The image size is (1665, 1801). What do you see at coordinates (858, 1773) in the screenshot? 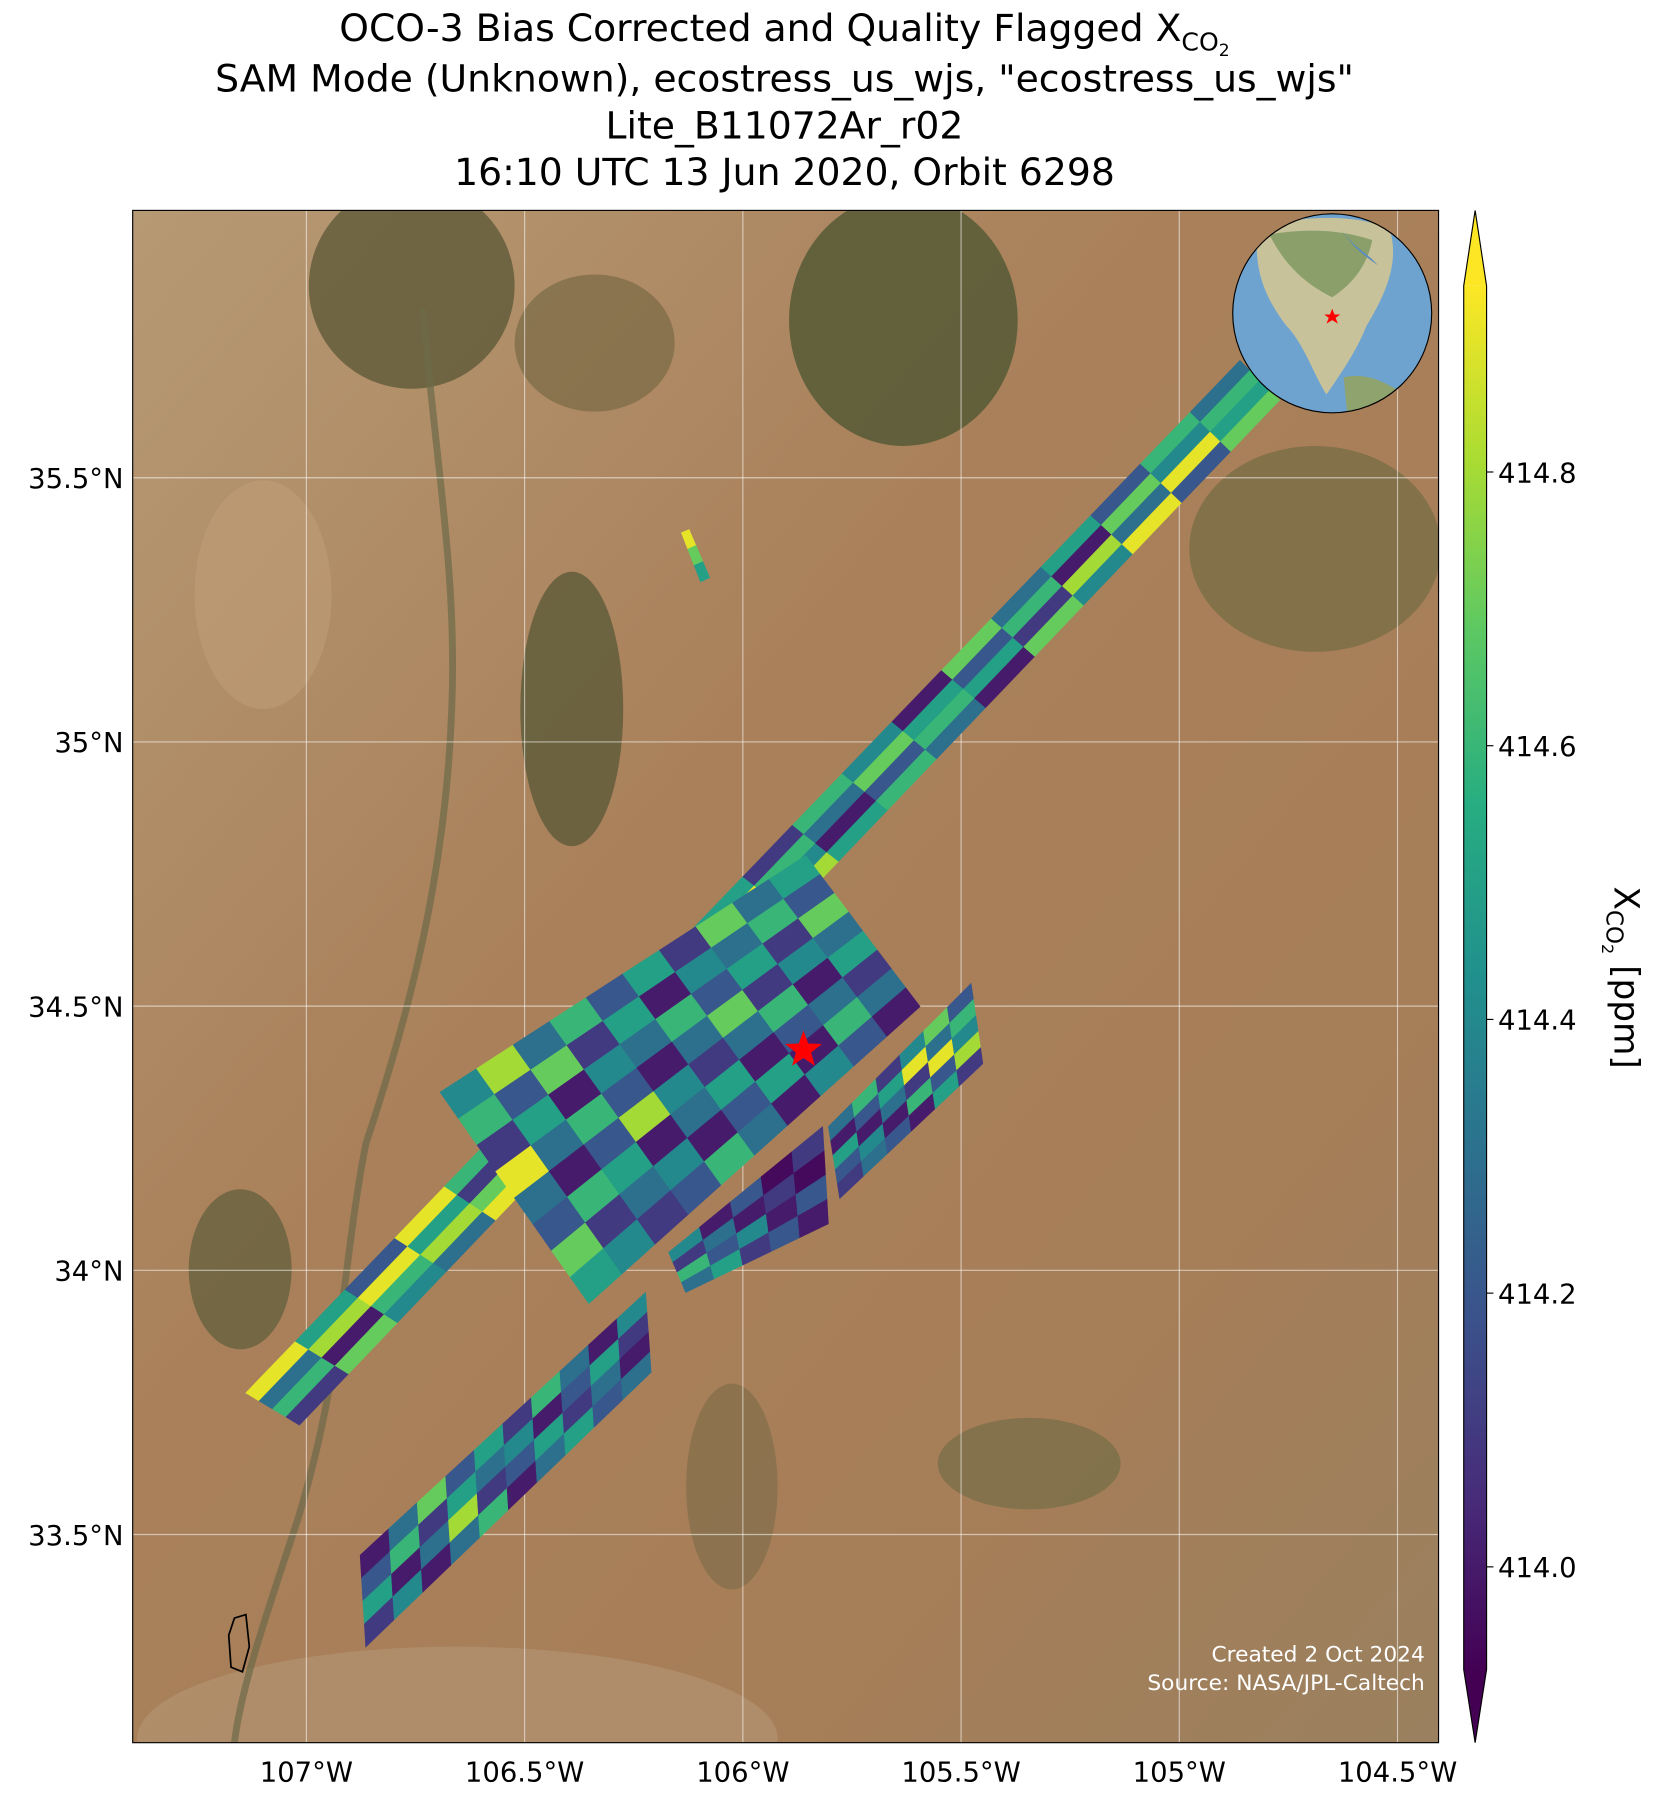
I see `x-axis: 107°W 106.5°W 106°W 105.5°W 105°W 104.5°W` at bounding box center [858, 1773].